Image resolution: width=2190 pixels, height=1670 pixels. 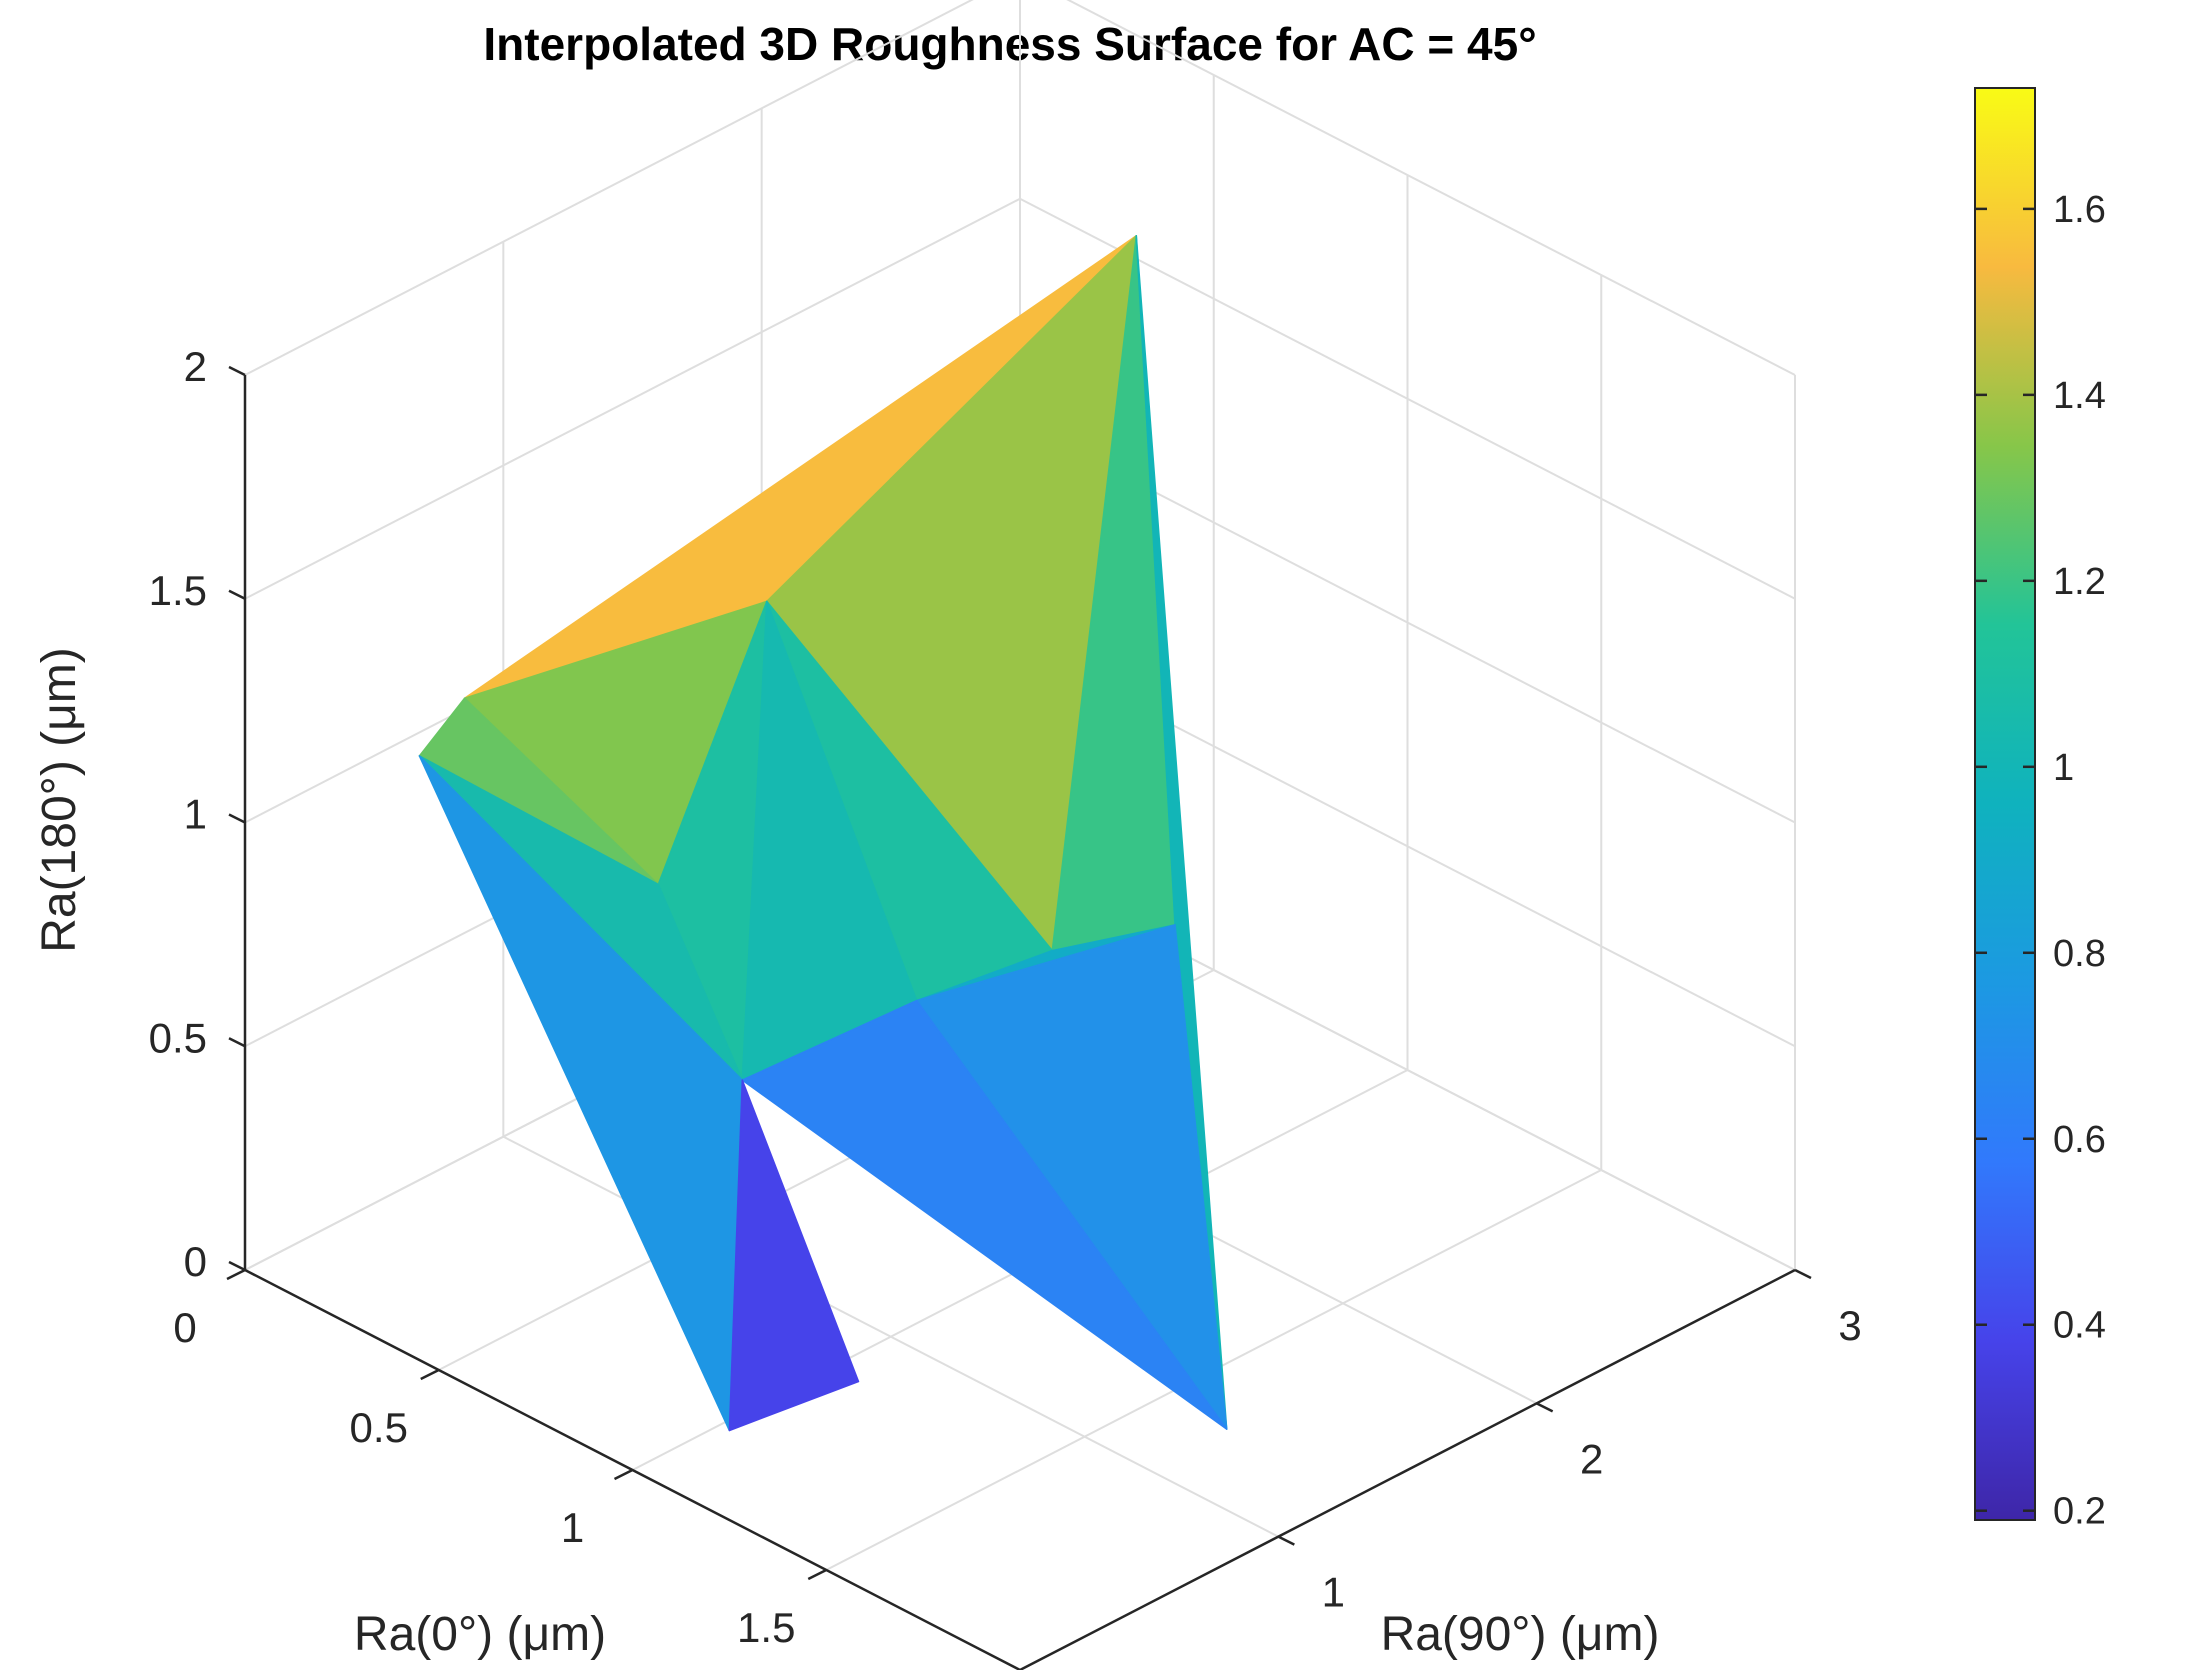 What do you see at coordinates (178, 1037) in the screenshot?
I see `z-tick-label-1: 0.5` at bounding box center [178, 1037].